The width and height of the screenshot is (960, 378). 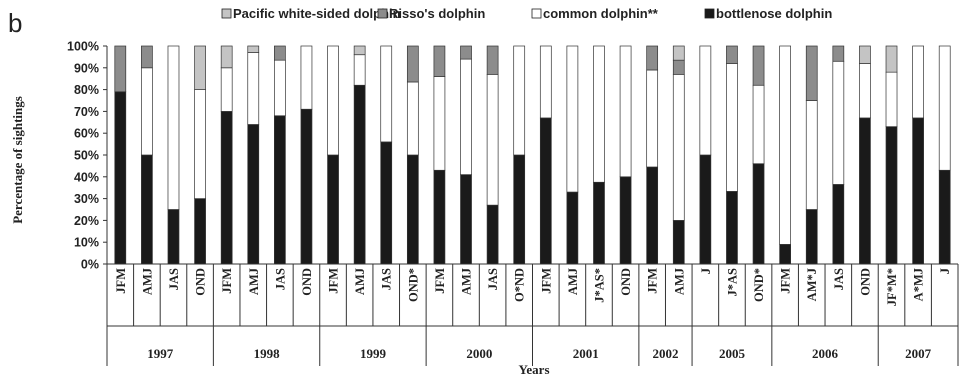 I want to click on x-tick-label: A*MJ, so click(x=919, y=284).